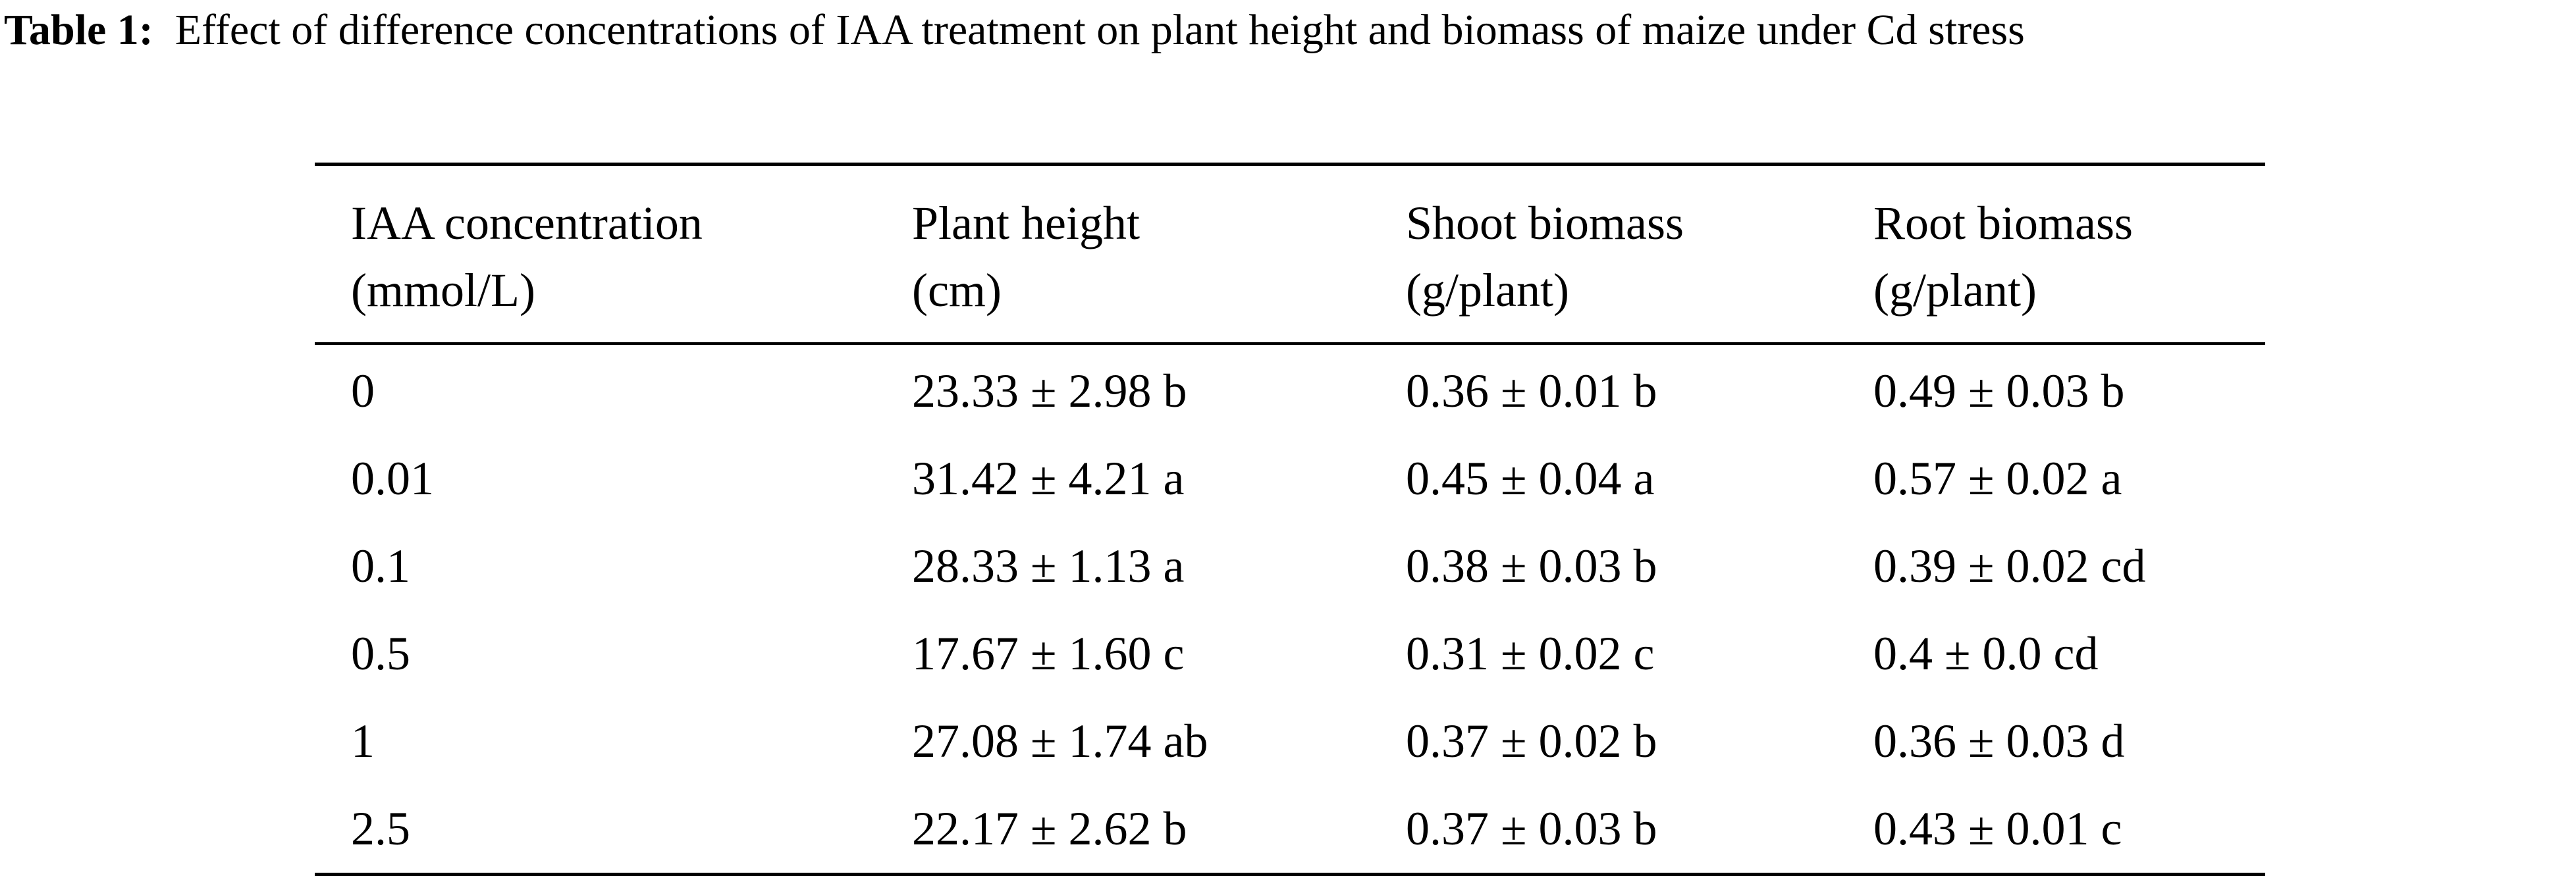 This screenshot has height=876, width=2576. Describe the element at coordinates (1048, 654) in the screenshot. I see `cell-plant-height: 17.67 ± 1.60 c` at that location.